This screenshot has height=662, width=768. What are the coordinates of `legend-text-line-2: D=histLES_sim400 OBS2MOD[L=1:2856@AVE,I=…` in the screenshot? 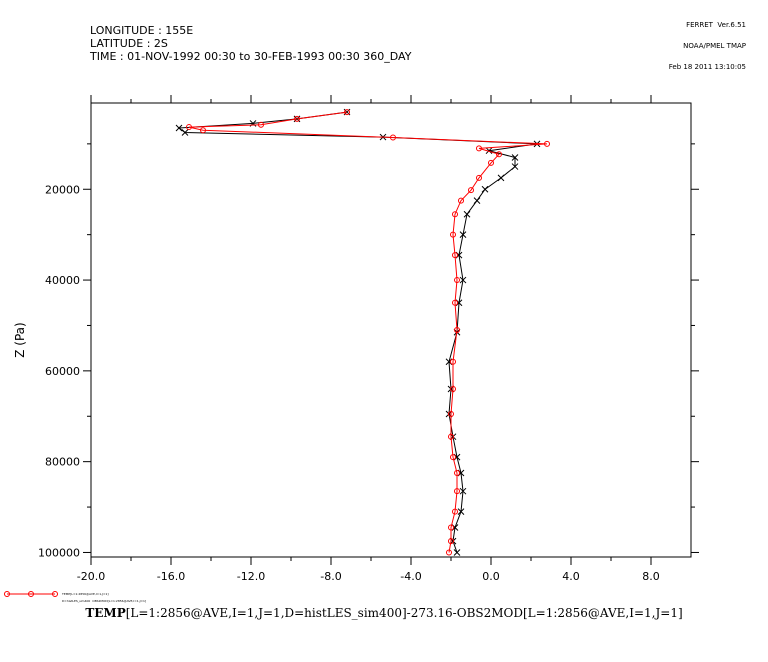 It's located at (104, 601).